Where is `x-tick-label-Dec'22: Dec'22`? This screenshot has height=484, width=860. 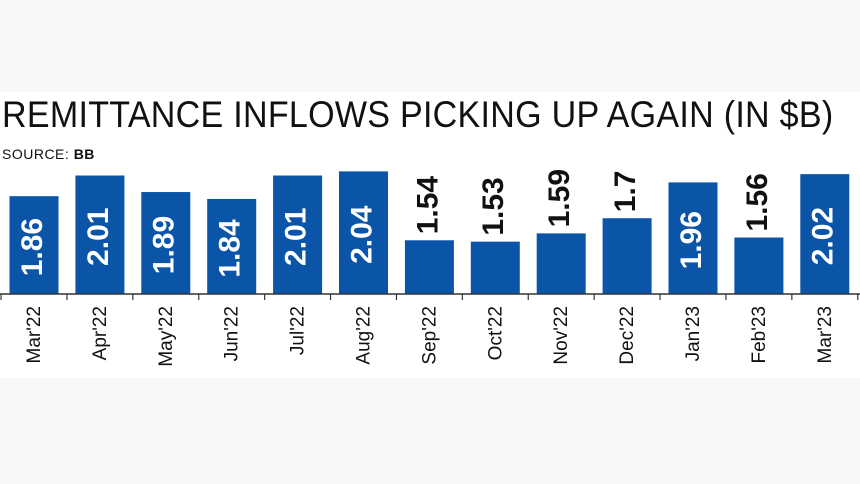 x-tick-label-Dec'22: Dec'22 is located at coordinates (627, 335).